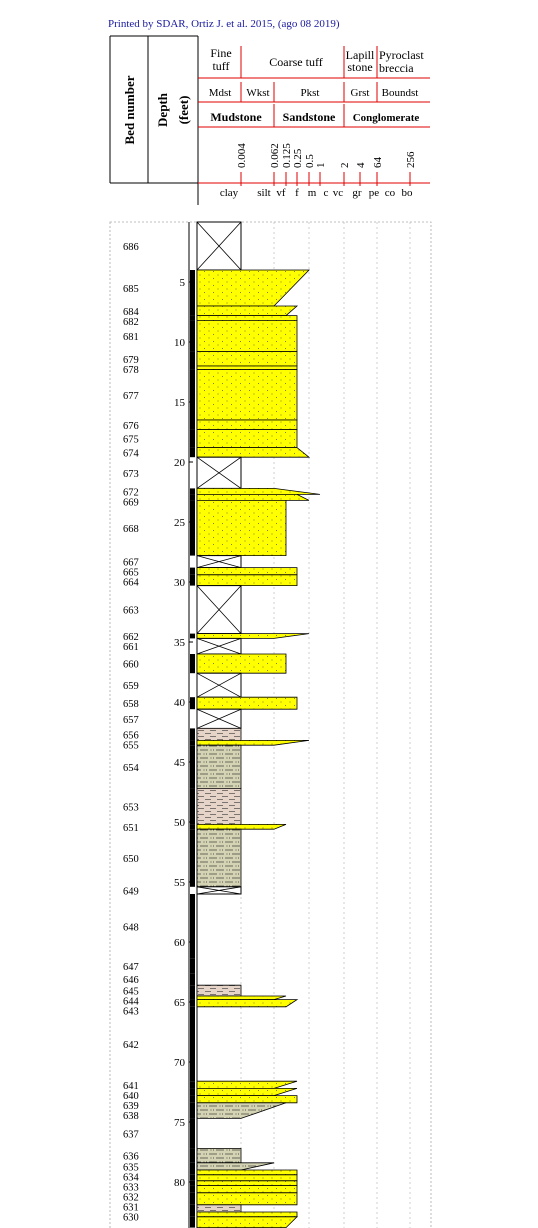  I want to click on grain-class-label: pe, so click(374, 193).